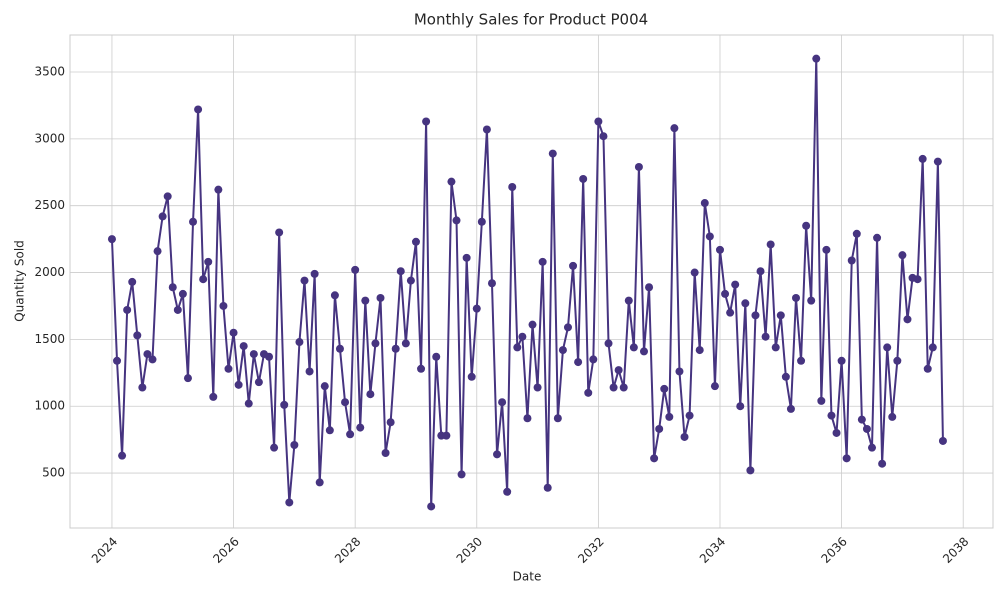 This screenshot has height=600, width=1000. I want to click on y-tick-label: 500, so click(53, 473).